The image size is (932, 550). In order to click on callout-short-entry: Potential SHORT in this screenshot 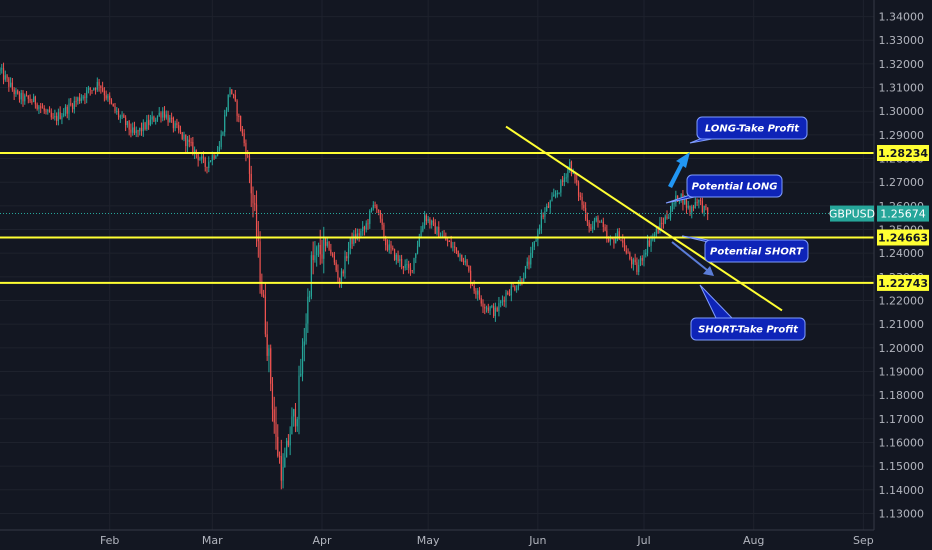, I will do `click(745, 249)`.